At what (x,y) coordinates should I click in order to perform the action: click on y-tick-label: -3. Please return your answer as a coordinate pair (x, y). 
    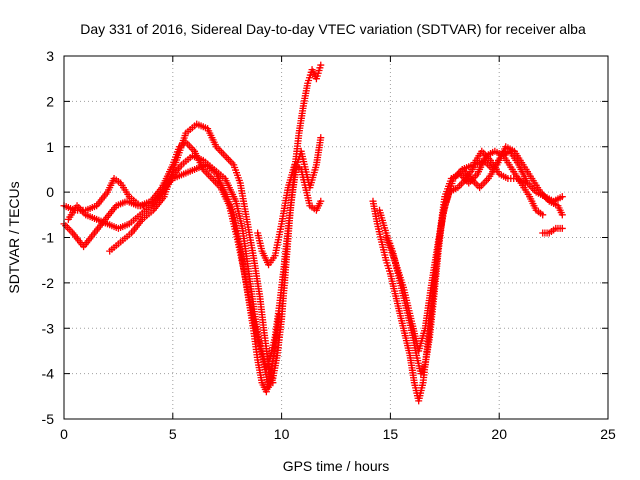
    Looking at the image, I should click on (48, 328).